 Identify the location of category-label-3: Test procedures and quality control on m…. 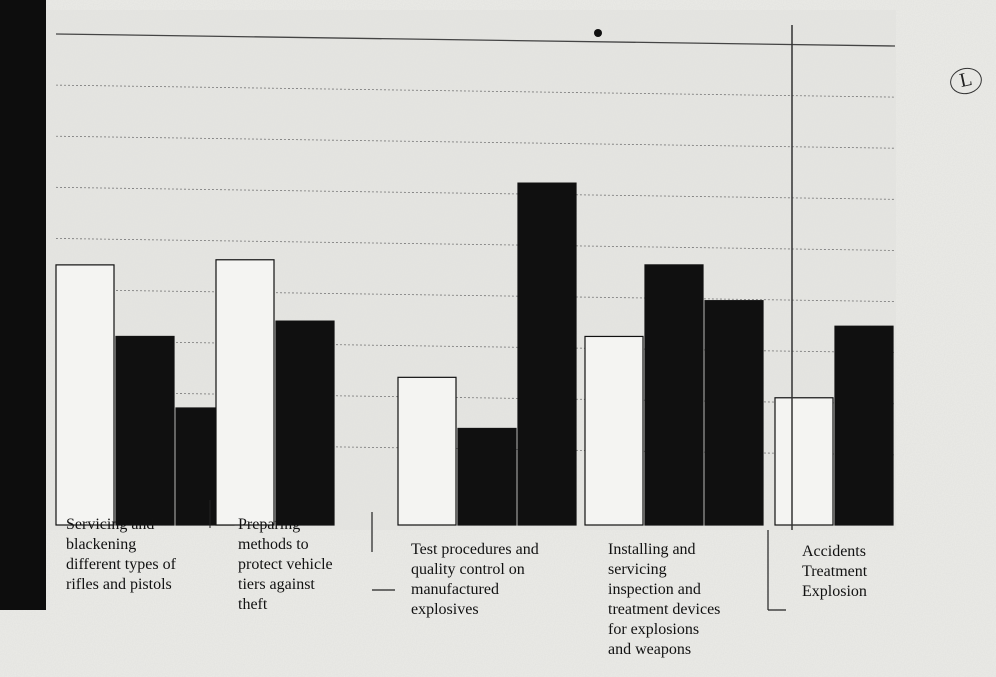
(475, 579).